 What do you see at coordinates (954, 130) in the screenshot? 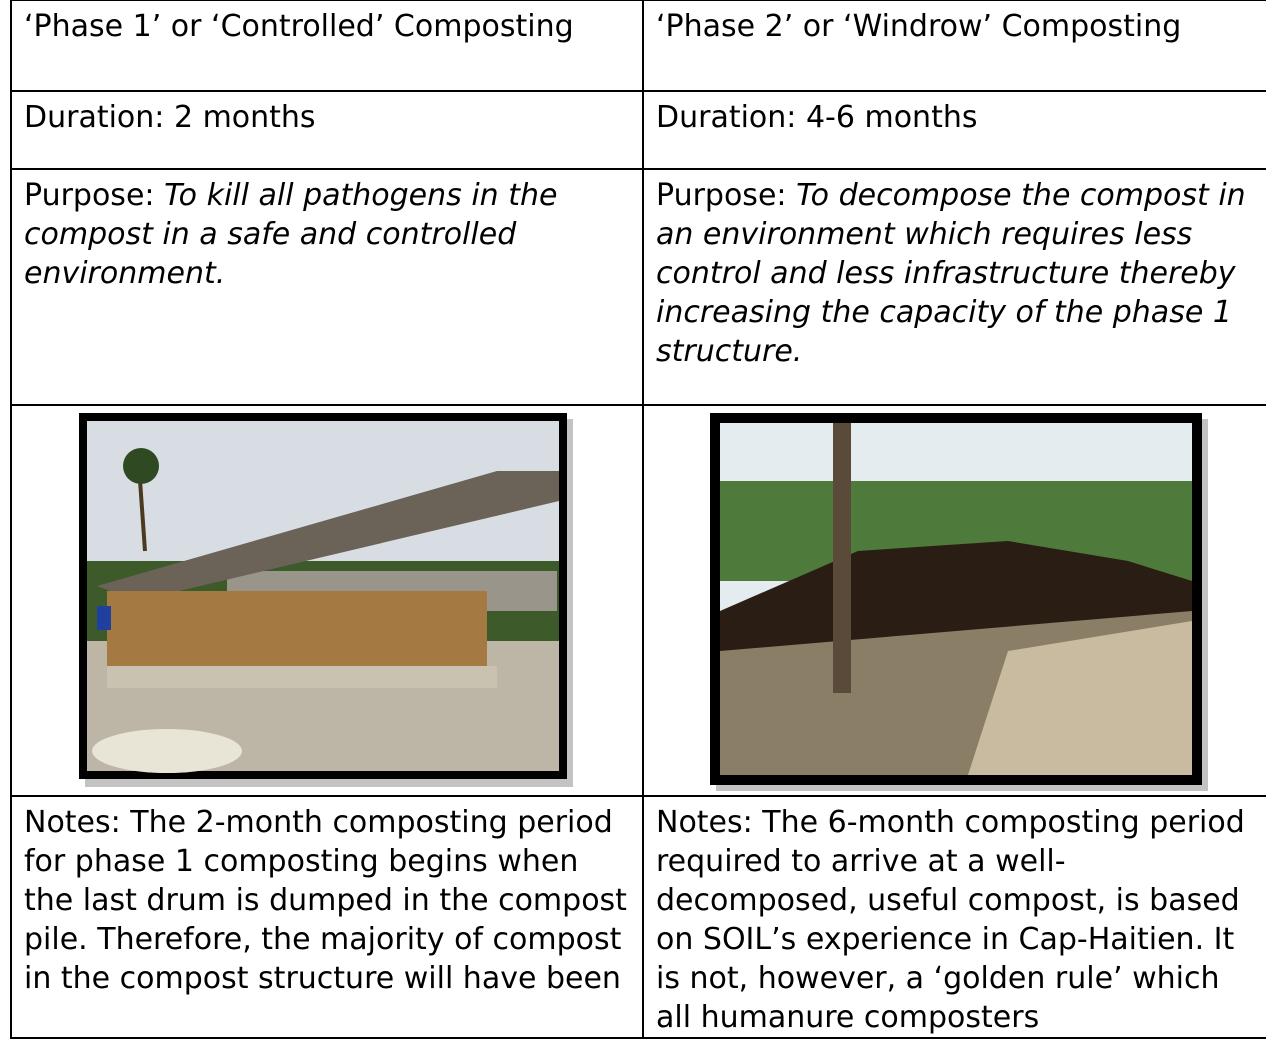
I see `cell: Duration: 4-6 months` at bounding box center [954, 130].